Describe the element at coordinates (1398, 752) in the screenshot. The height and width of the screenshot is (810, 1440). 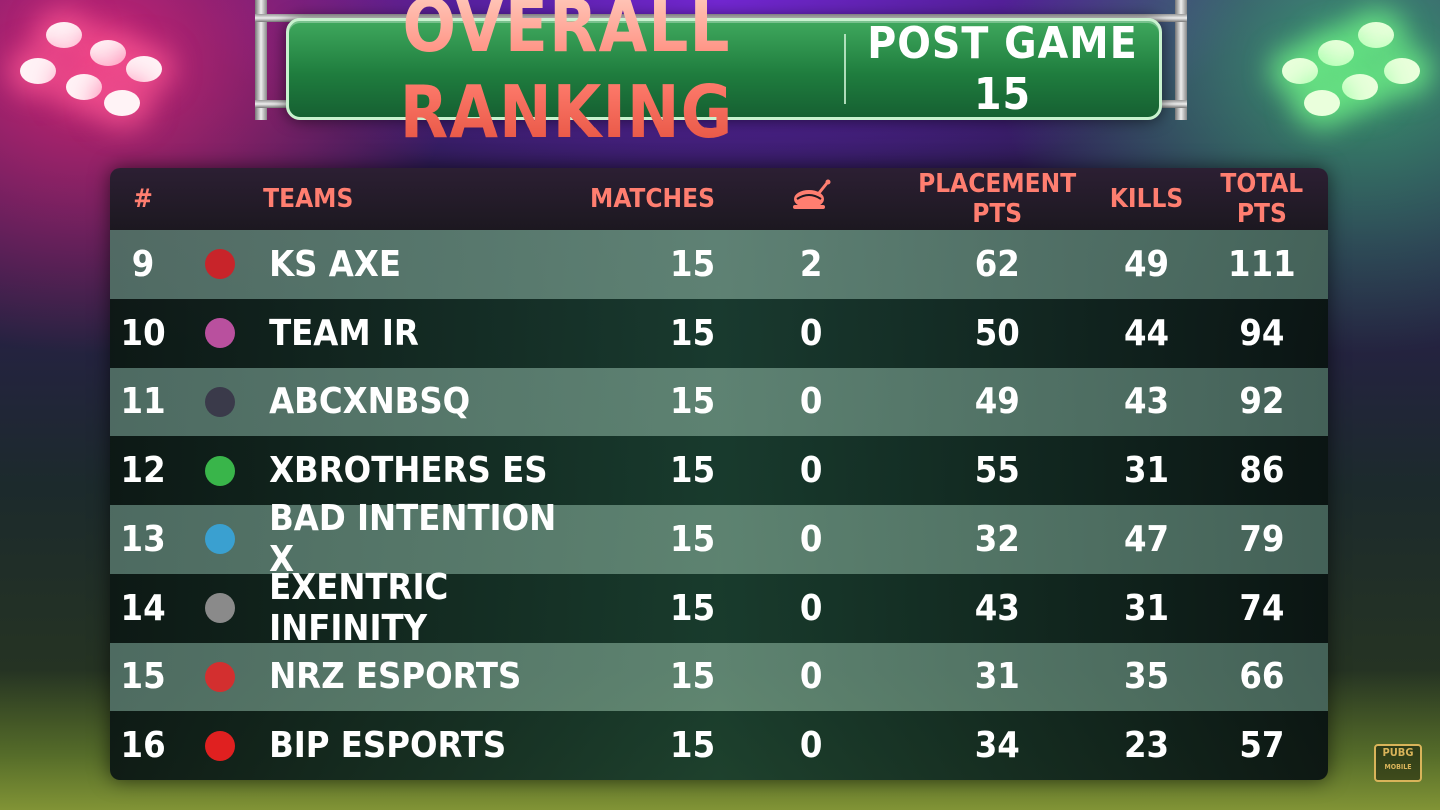
I see `watermark-line1: PUBG` at that location.